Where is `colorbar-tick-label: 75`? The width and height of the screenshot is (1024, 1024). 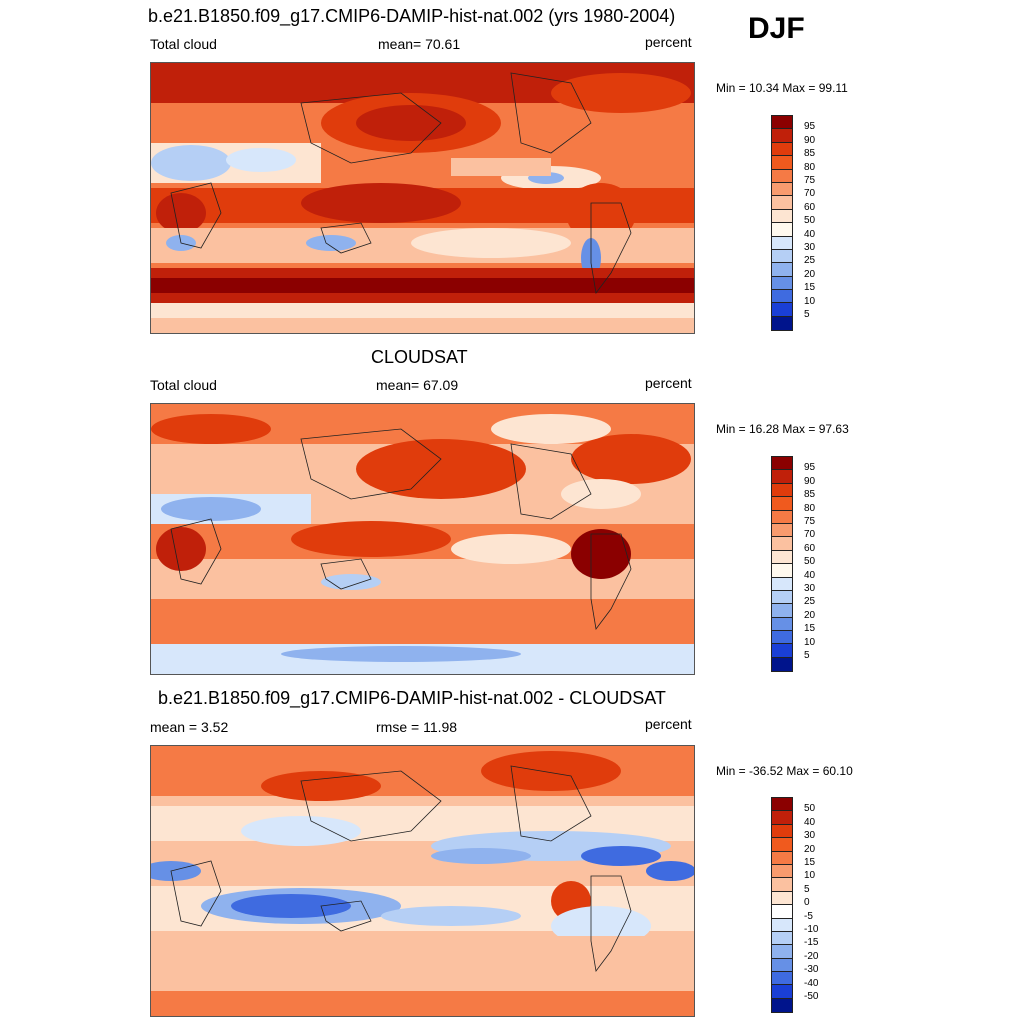 colorbar-tick-label: 75 is located at coordinates (810, 521).